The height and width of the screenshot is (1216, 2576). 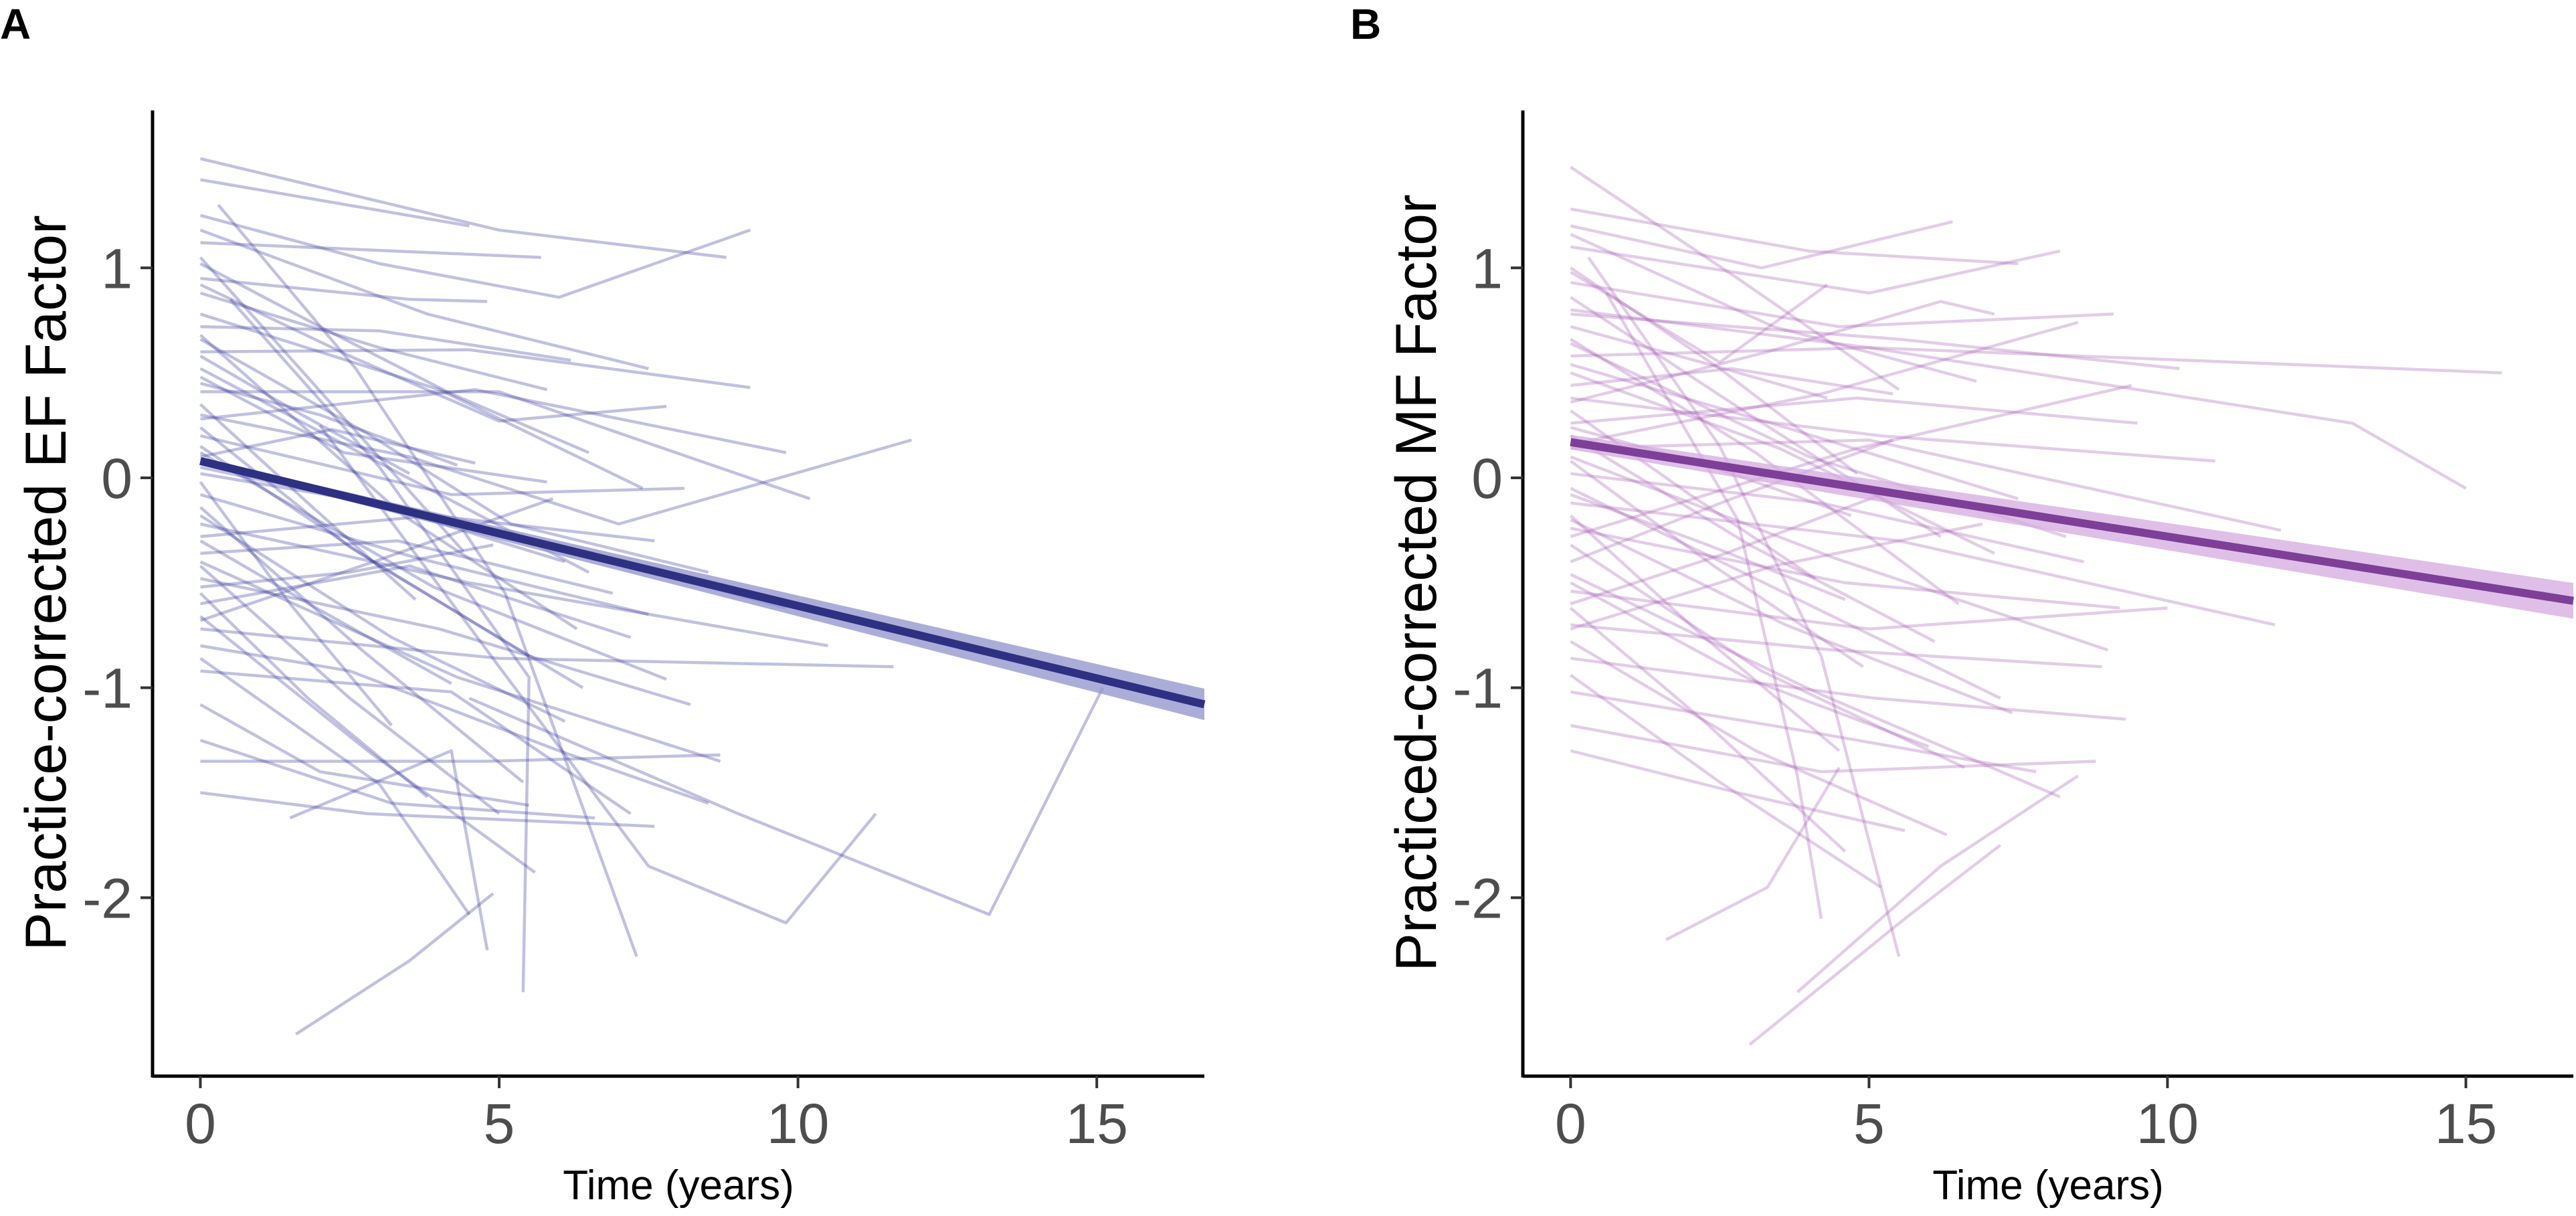 What do you see at coordinates (1487, 269) in the screenshot?
I see `y-tick-label-b-0: 1` at bounding box center [1487, 269].